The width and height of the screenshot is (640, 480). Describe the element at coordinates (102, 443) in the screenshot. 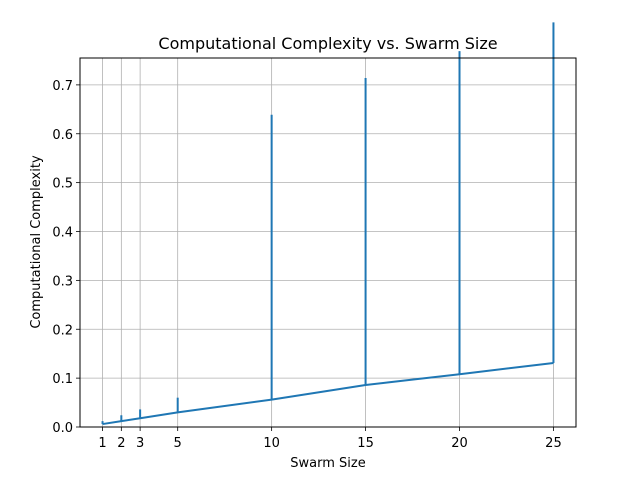

I see `x-tick-label: 1` at that location.